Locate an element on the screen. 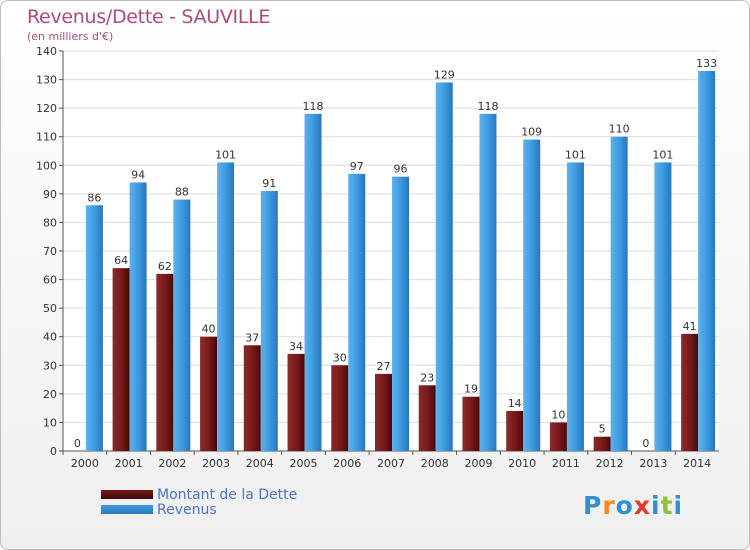 The image size is (750, 550). y-tick-label: 110 is located at coordinates (46, 137).